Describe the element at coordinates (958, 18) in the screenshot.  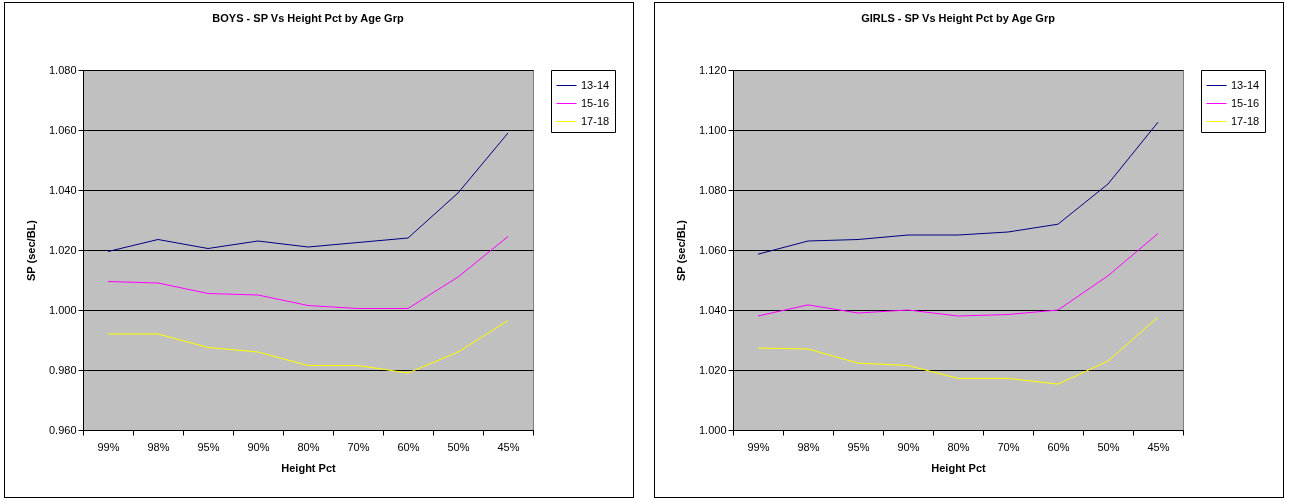
I see `chart-title: GIRLS - SP Vs Height Pct by Age Grp` at that location.